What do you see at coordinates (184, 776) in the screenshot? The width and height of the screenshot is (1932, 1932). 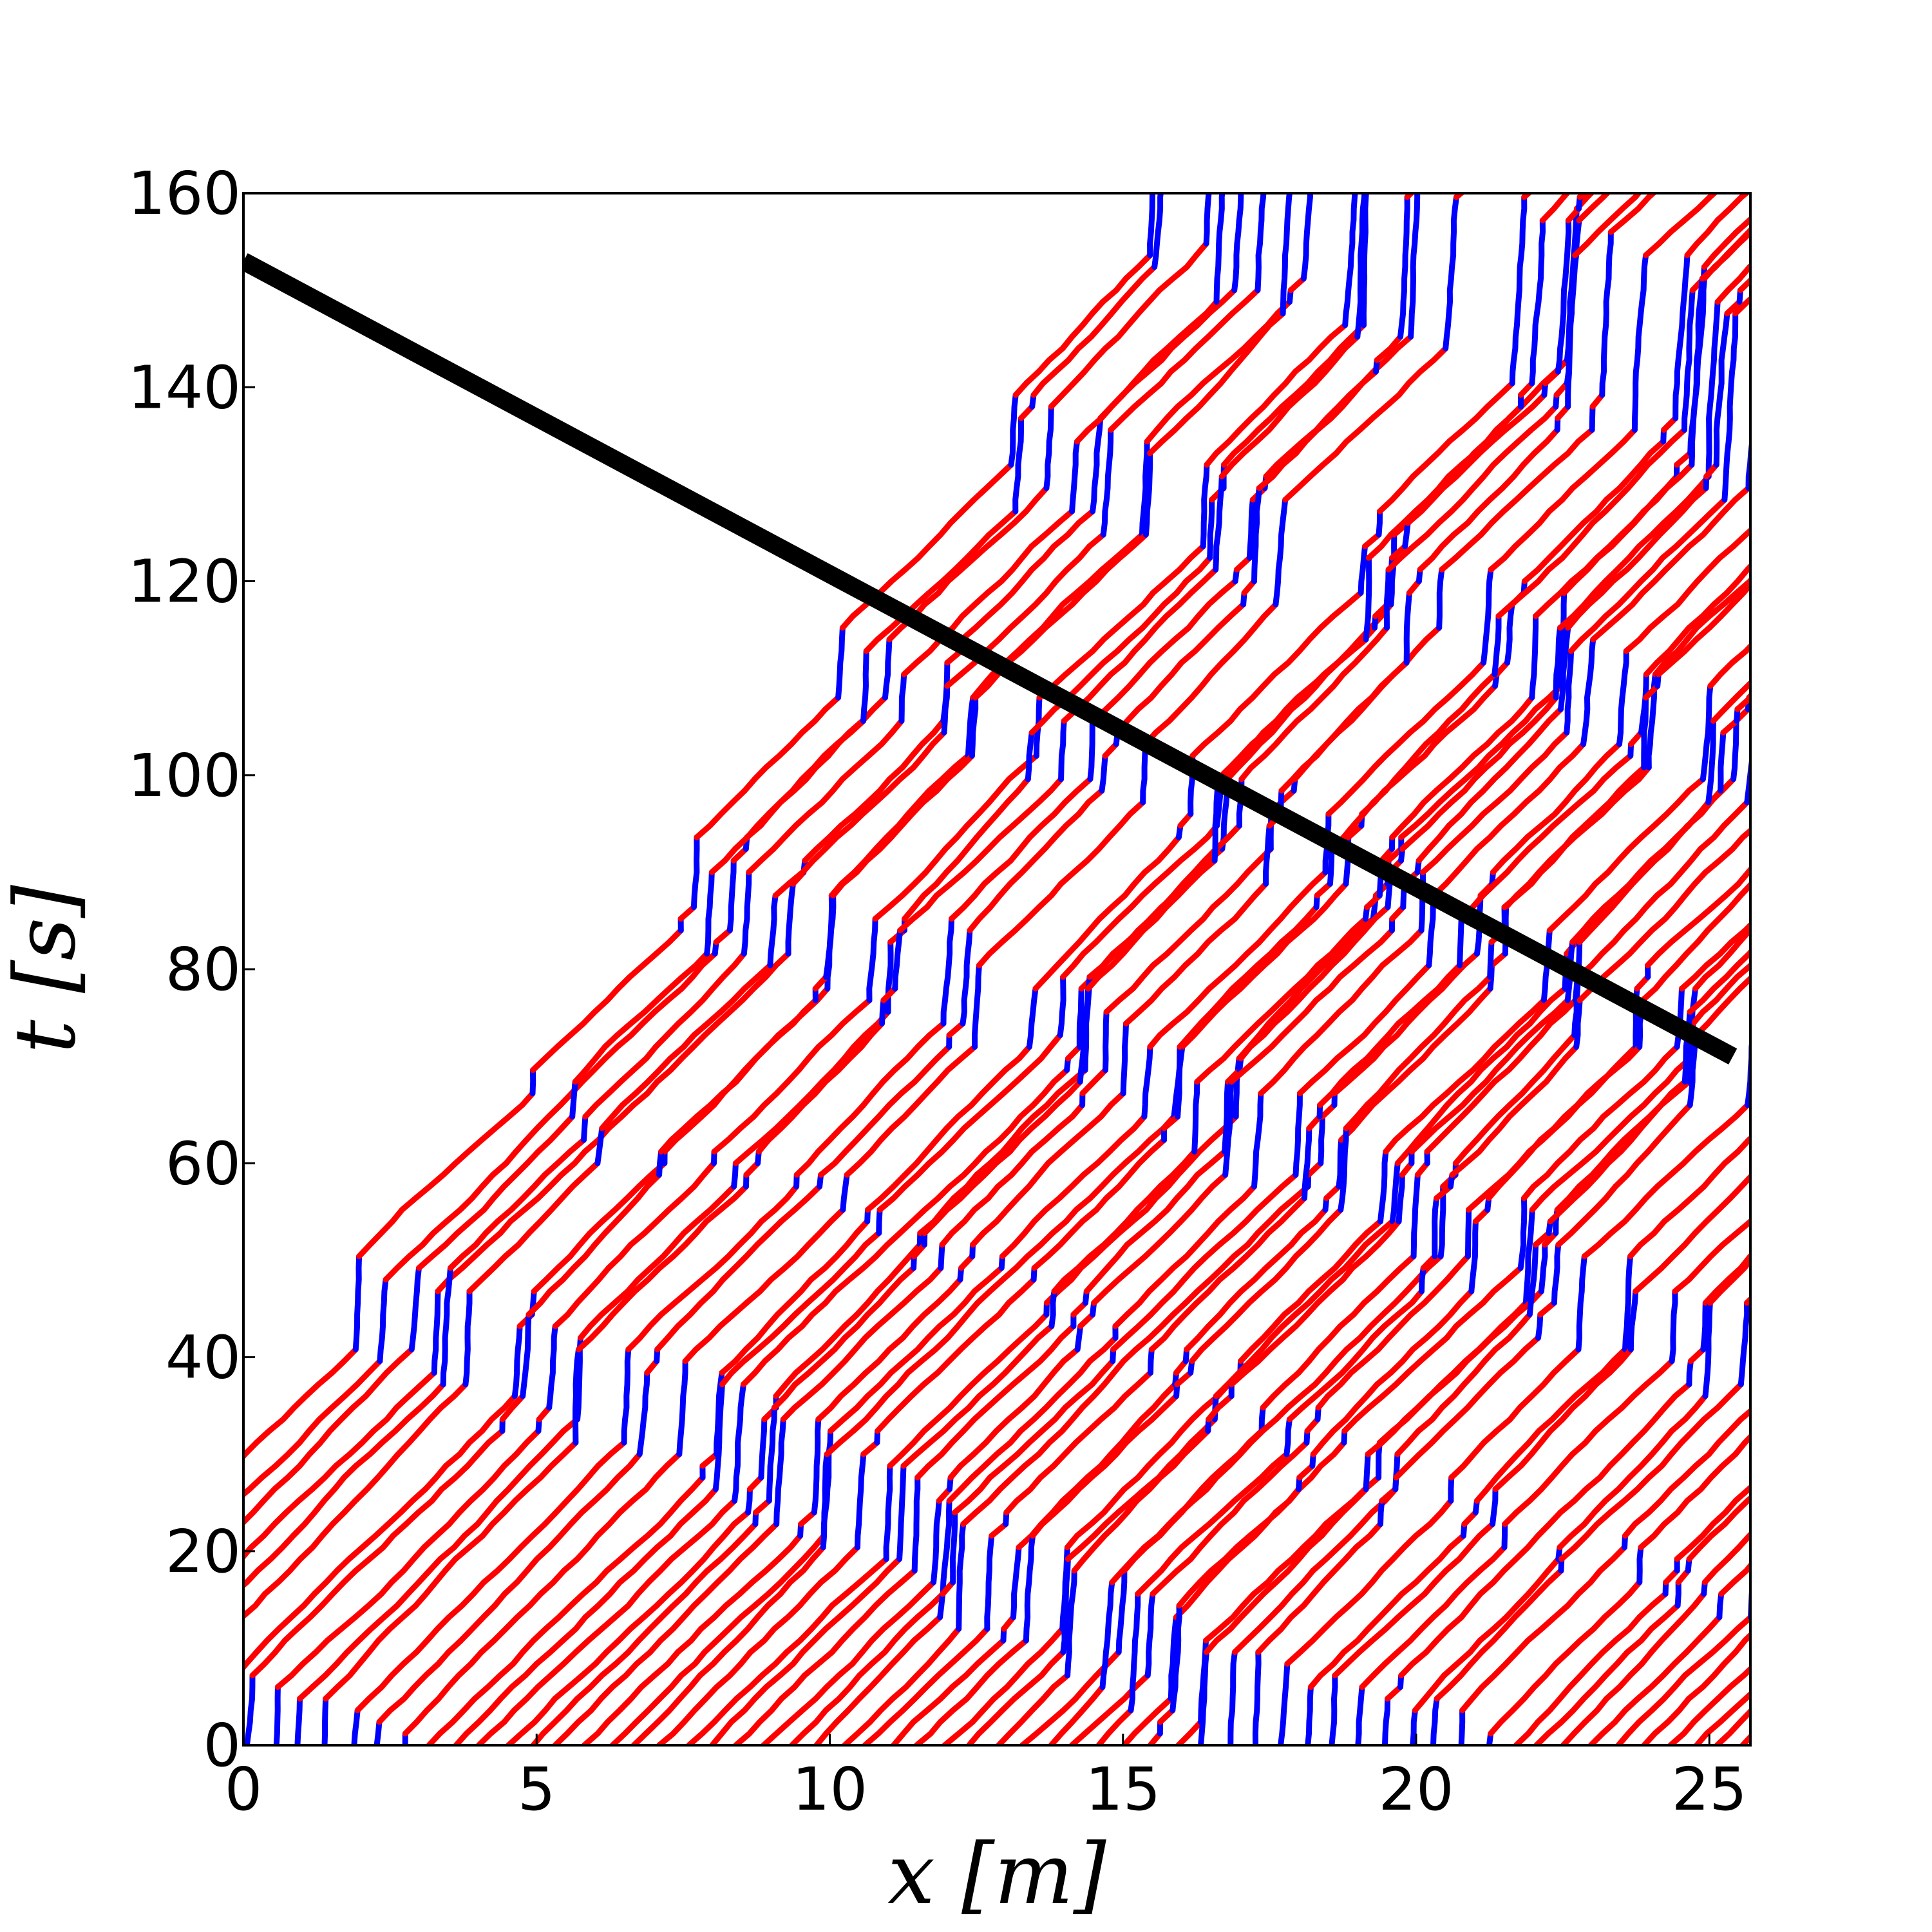 I see `y-tick-label: 100` at bounding box center [184, 776].